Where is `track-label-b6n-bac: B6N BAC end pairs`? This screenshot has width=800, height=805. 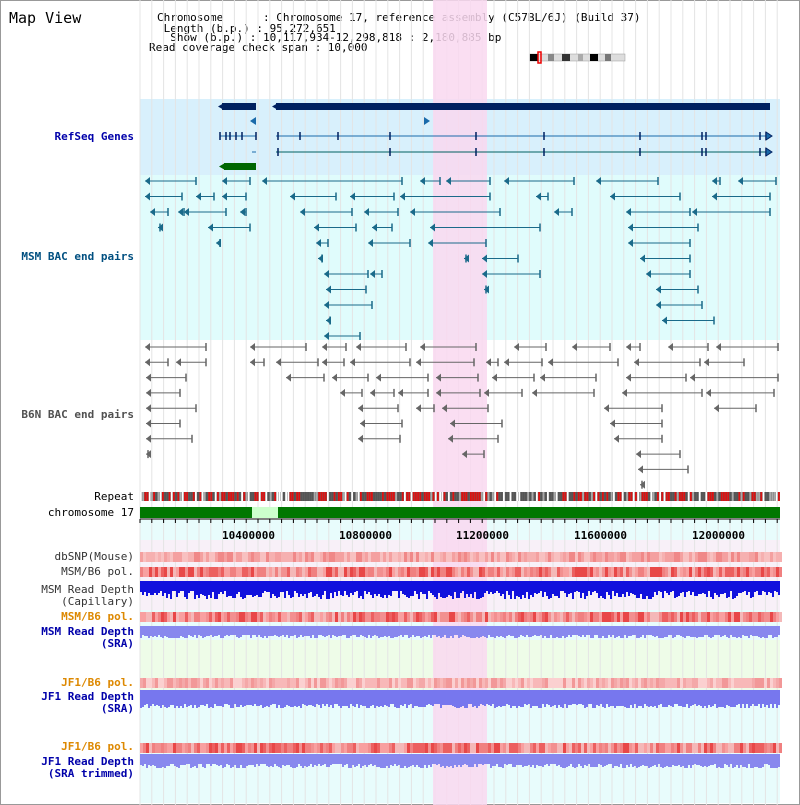
track-label-b6n-bac: B6N BAC end pairs is located at coordinates (77, 414).